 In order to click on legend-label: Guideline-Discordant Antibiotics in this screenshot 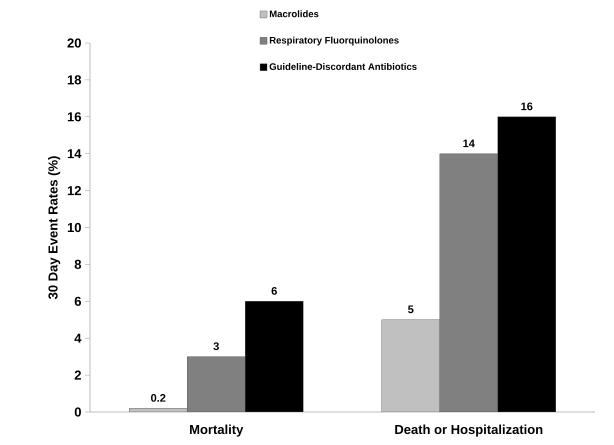, I will do `click(343, 66)`.